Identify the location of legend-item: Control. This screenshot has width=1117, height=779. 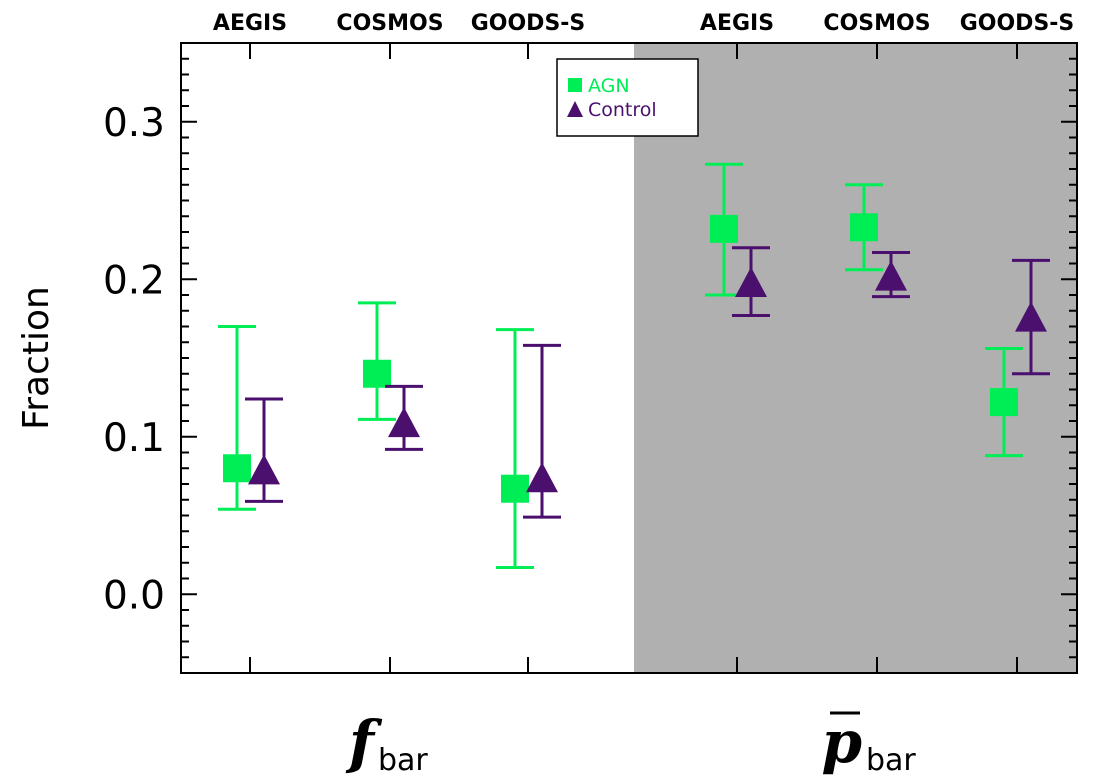
(612, 110).